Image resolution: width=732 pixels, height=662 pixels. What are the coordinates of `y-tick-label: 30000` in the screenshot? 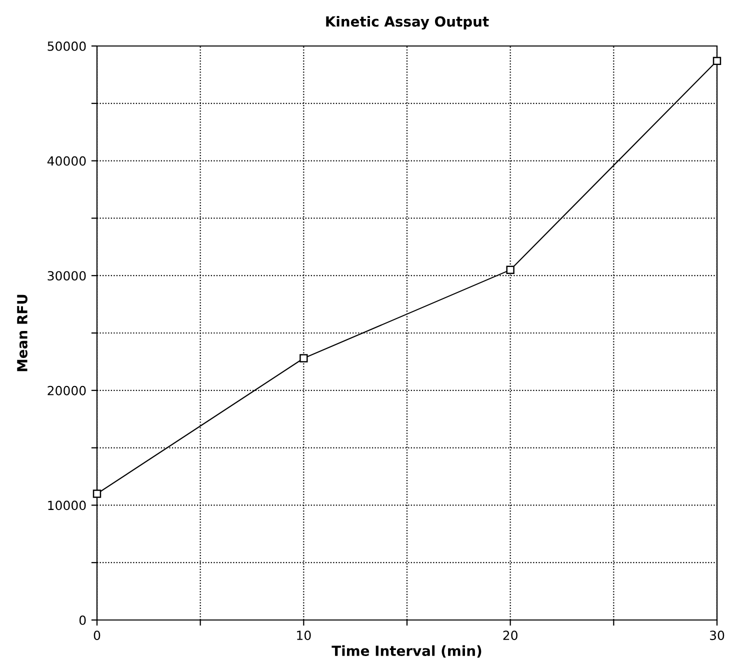 It's located at (67, 276).